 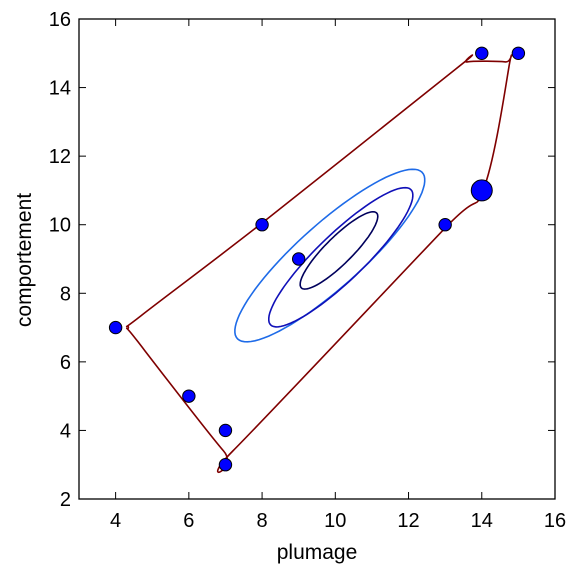 I want to click on y-axis-label: comportement, so click(x=24, y=260).